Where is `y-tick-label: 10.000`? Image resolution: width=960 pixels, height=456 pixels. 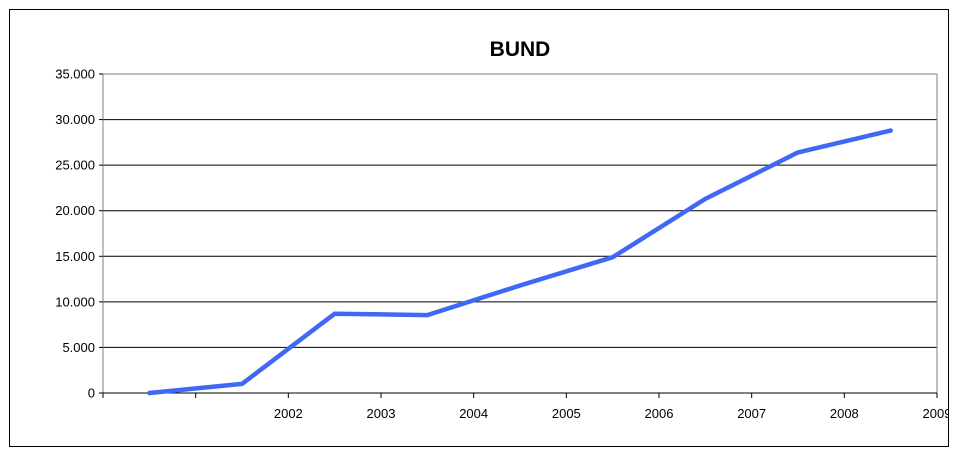 y-tick-label: 10.000 is located at coordinates (75, 301).